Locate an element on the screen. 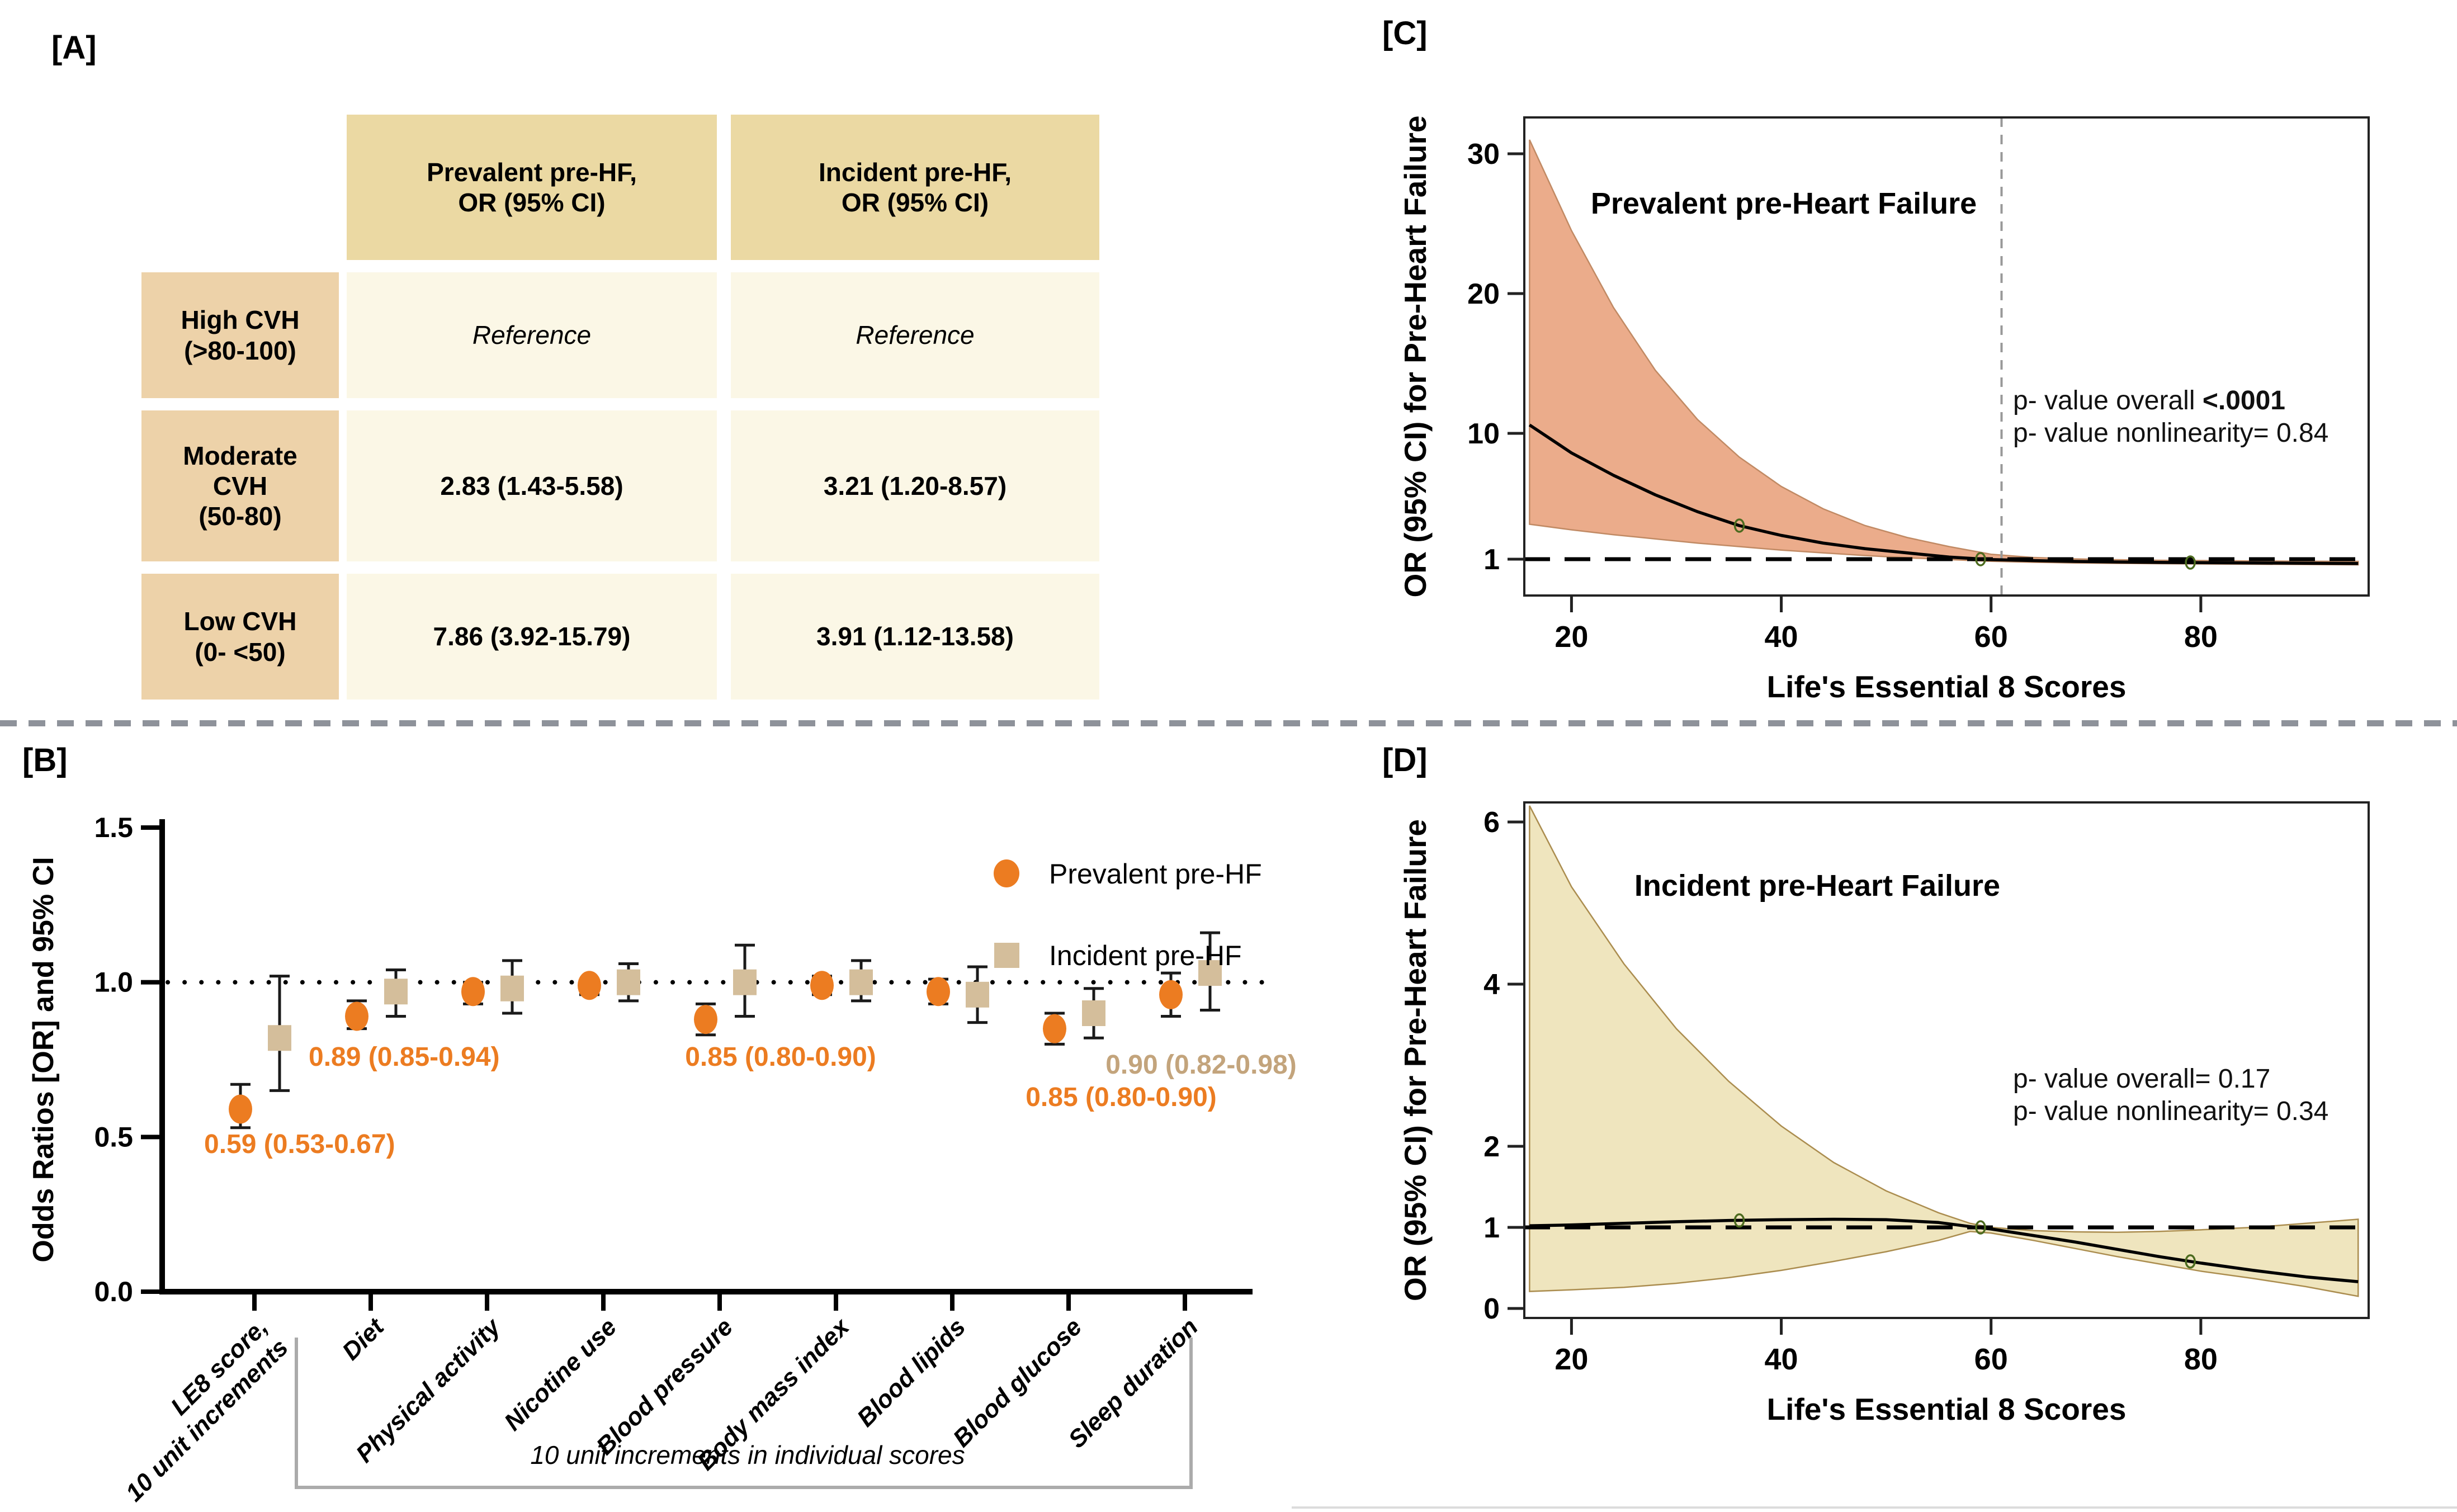  chartD-y-axis-title: OR (95% CI) for Pre-Heart Failure is located at coordinates (1415, 1060).